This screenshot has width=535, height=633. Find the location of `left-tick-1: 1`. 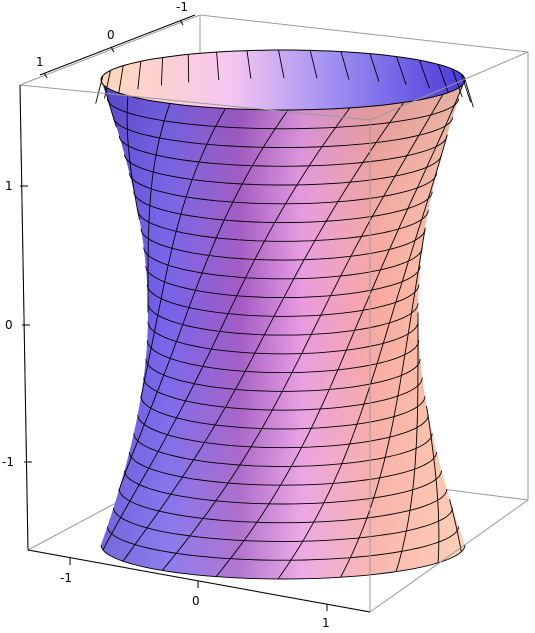

left-tick-1: 1 is located at coordinates (9, 186).